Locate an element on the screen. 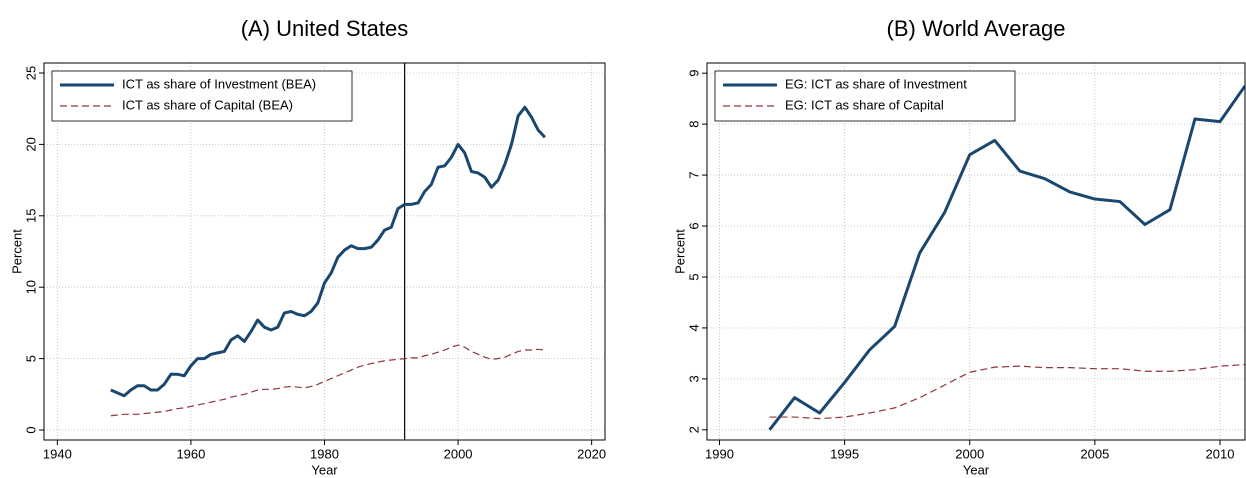 Image resolution: width=1246 pixels, height=478 pixels. y-tick-label: 0 is located at coordinates (30, 429).